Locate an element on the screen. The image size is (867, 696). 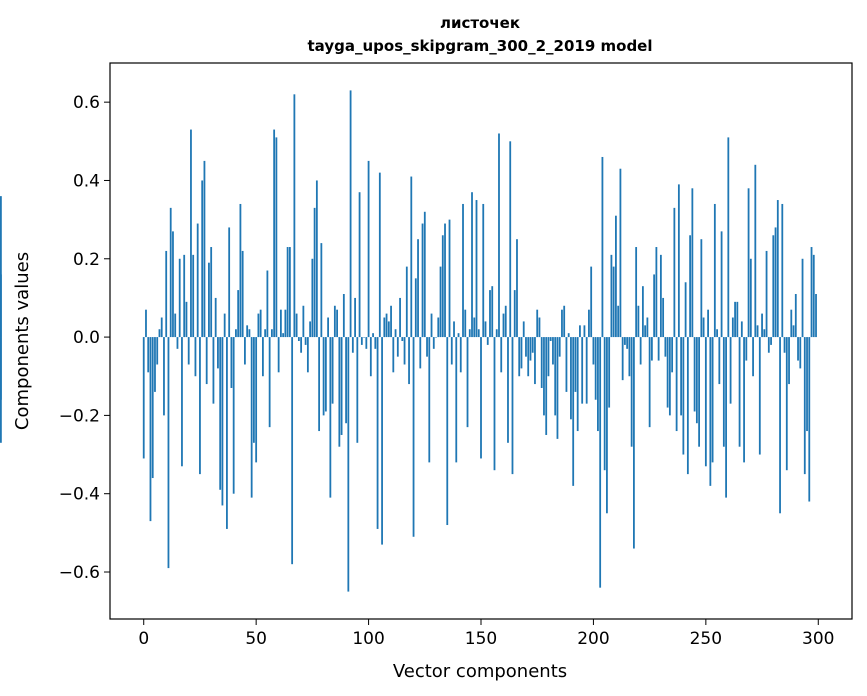
y-tick-label: 0.0 is located at coordinates (86, 338).